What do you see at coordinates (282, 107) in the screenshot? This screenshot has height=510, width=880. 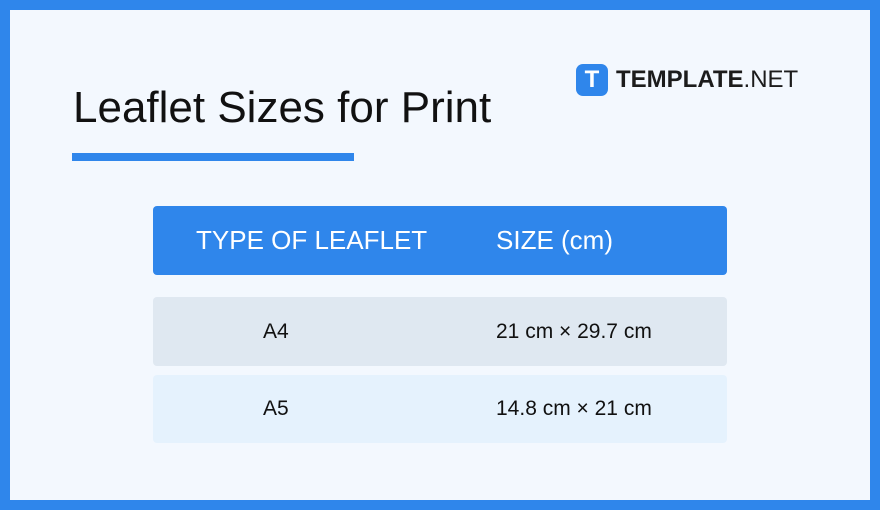 I see `page-title: Leaflet Sizes for Print` at bounding box center [282, 107].